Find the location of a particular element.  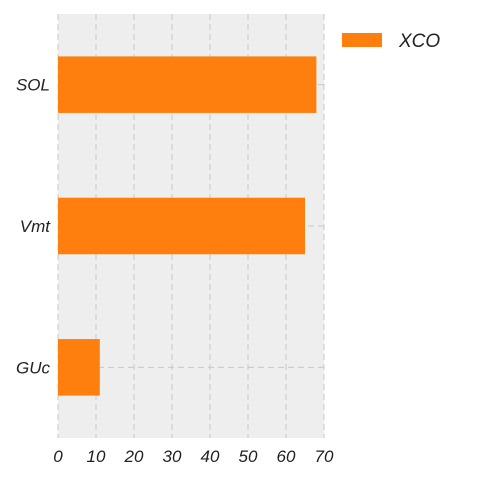

x-tick-label: 60 is located at coordinates (286, 456).